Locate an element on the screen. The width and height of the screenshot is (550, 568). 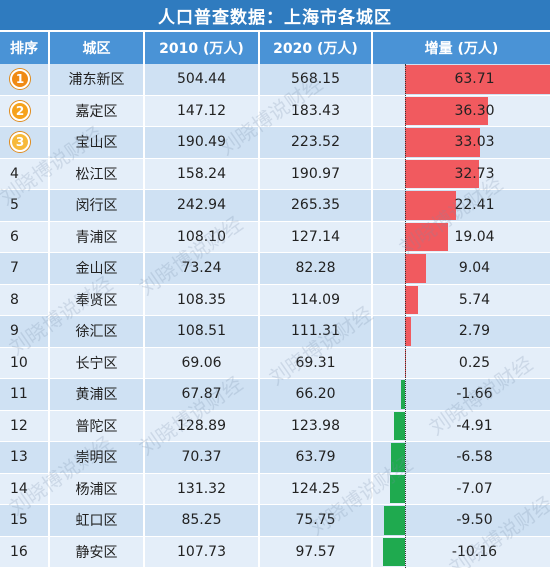
rank-medal-icon: 2 is located at coordinates (20, 110).